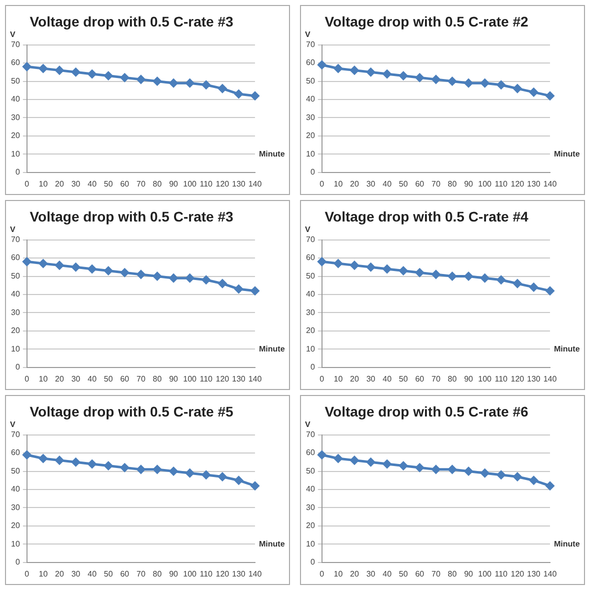 The height and width of the screenshot is (590, 590). Describe the element at coordinates (501, 379) in the screenshot. I see `x-tick-label: 110` at that location.